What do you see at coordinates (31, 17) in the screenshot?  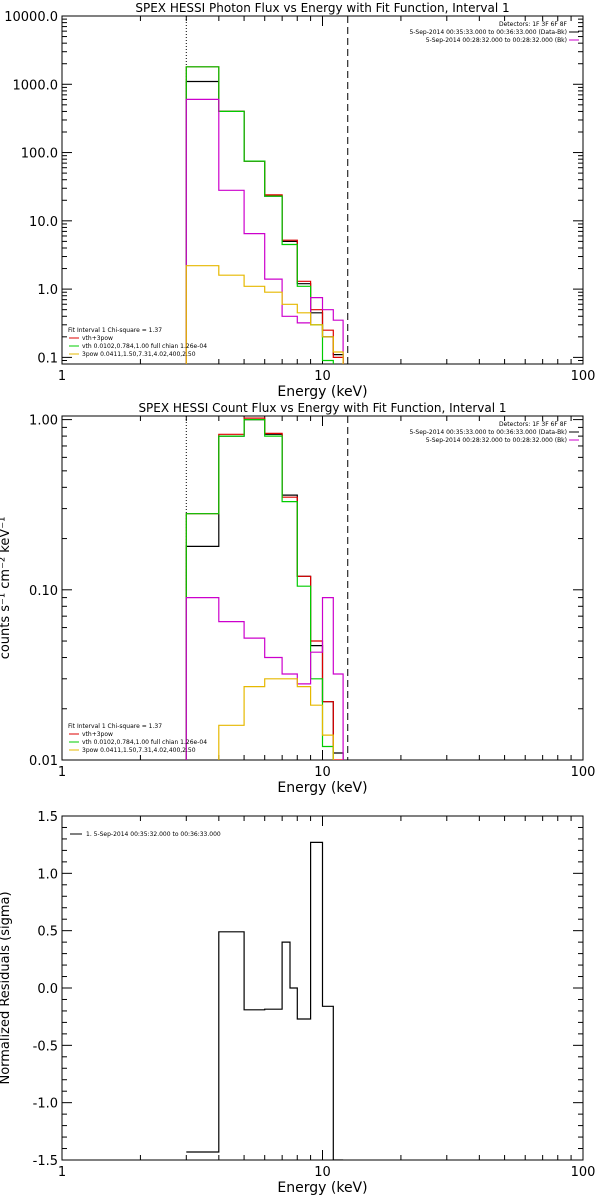 I see `y-tick-label: 10000.0` at bounding box center [31, 17].